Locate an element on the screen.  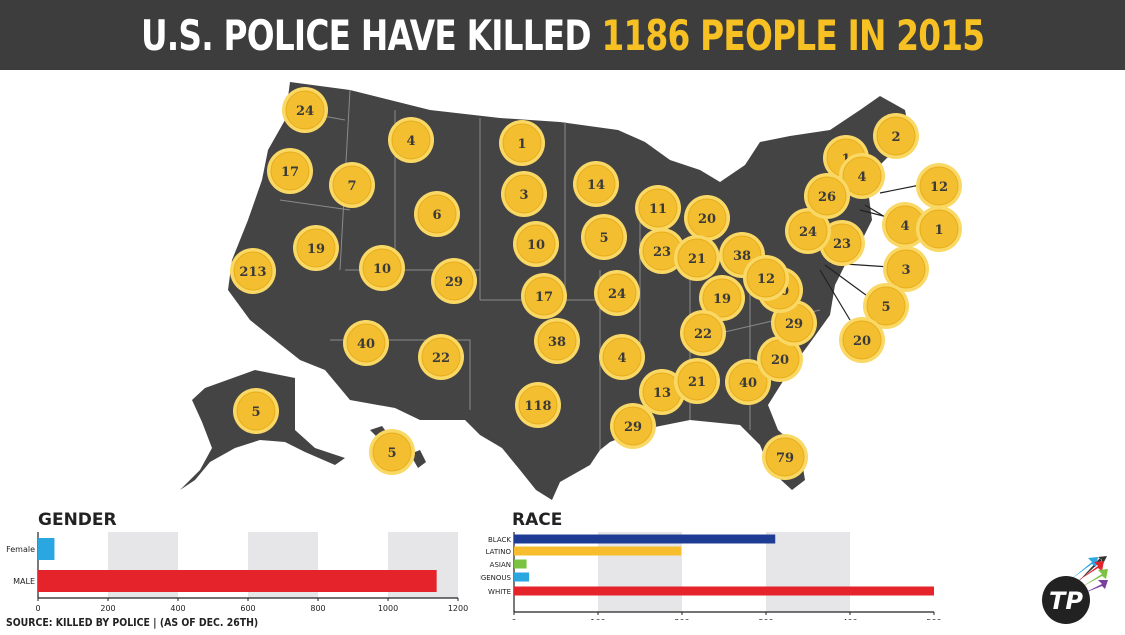
bubble-nh: 4 is located at coordinates (862, 176).